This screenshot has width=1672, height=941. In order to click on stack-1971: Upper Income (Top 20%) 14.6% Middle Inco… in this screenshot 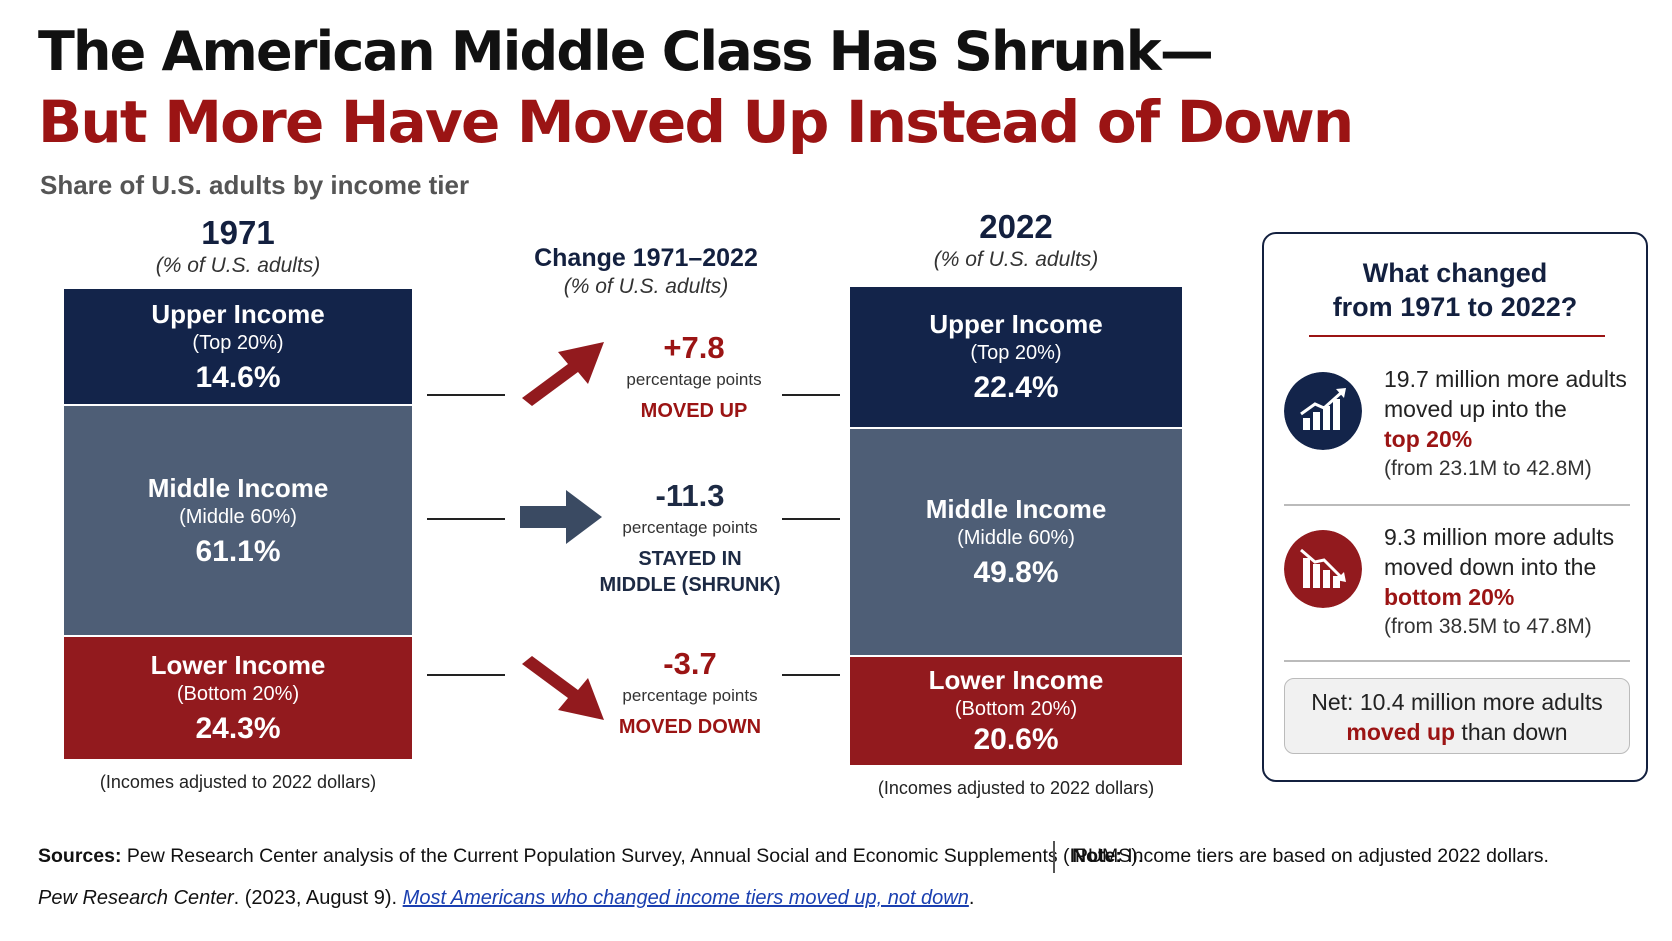, I will do `click(238, 524)`.